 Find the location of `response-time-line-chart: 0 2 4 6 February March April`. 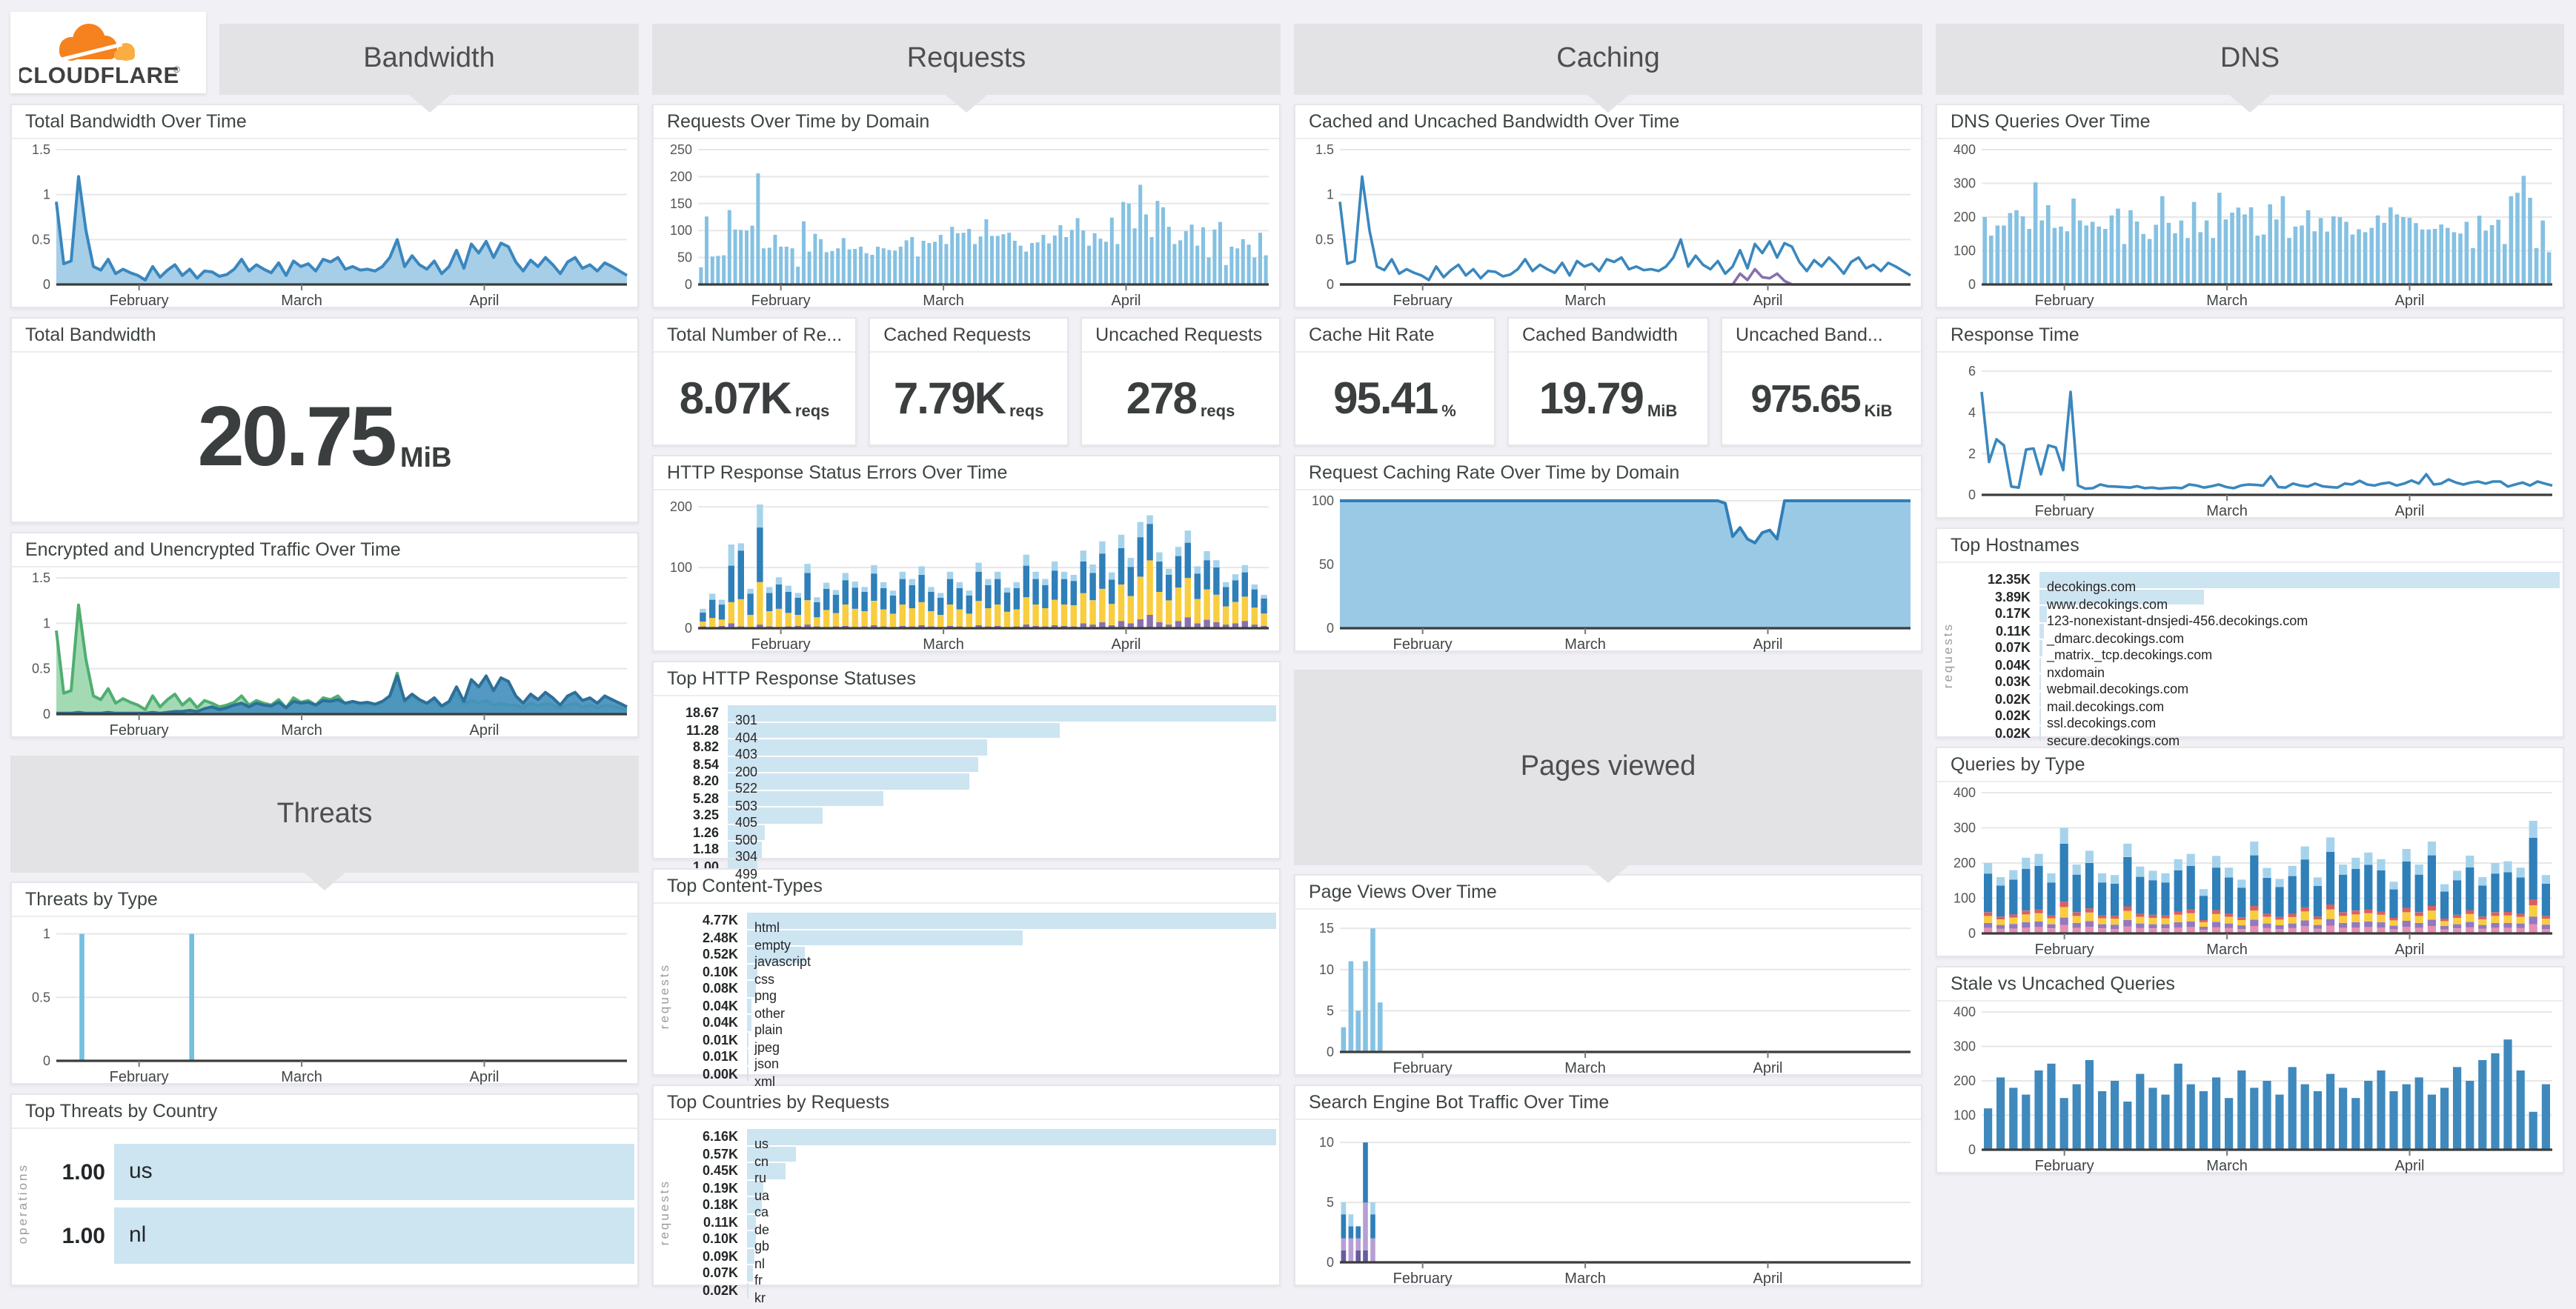

response-time-line-chart: 0 2 4 6 February March April is located at coordinates (2249, 436).